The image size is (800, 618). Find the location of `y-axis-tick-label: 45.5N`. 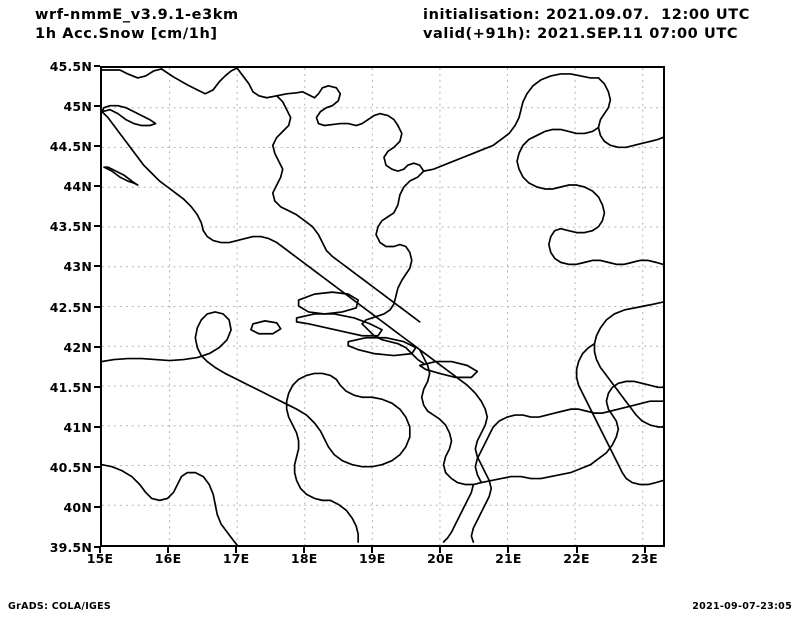

y-axis-tick-label: 45.5N is located at coordinates (70, 66).